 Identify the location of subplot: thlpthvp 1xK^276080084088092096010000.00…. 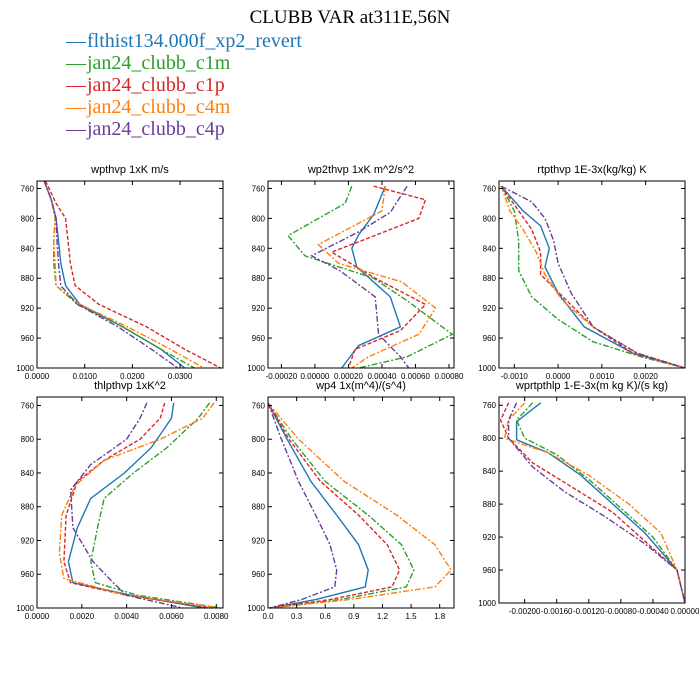
(122, 500).